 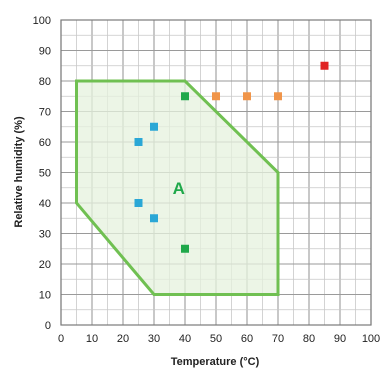 What do you see at coordinates (45, 52) in the screenshot?
I see `y-tick-label: 90` at bounding box center [45, 52].